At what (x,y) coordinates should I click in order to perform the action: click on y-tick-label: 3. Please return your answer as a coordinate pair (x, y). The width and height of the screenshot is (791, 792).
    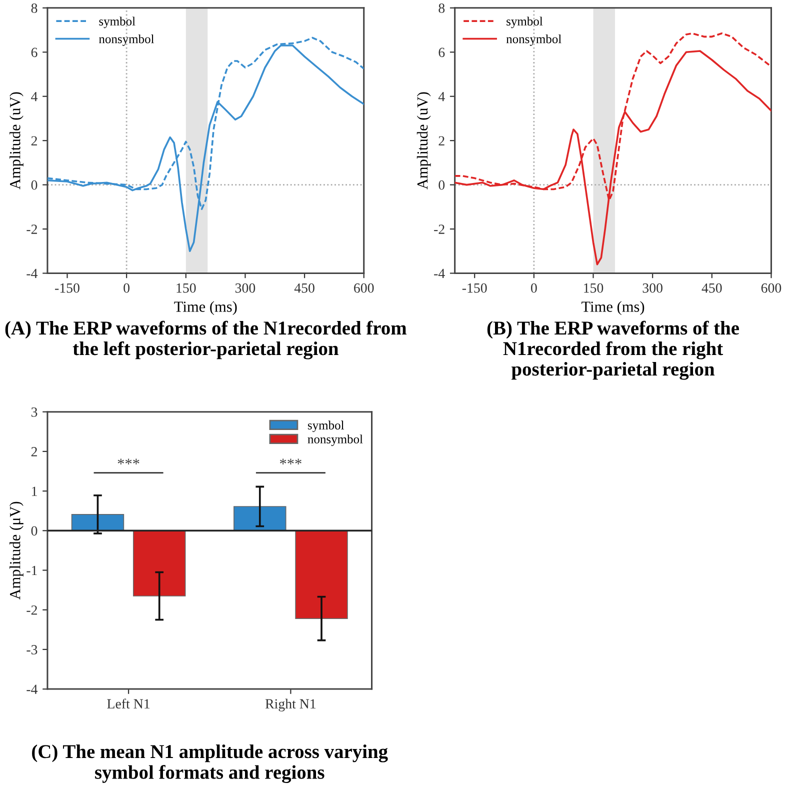
    Looking at the image, I should click on (34, 412).